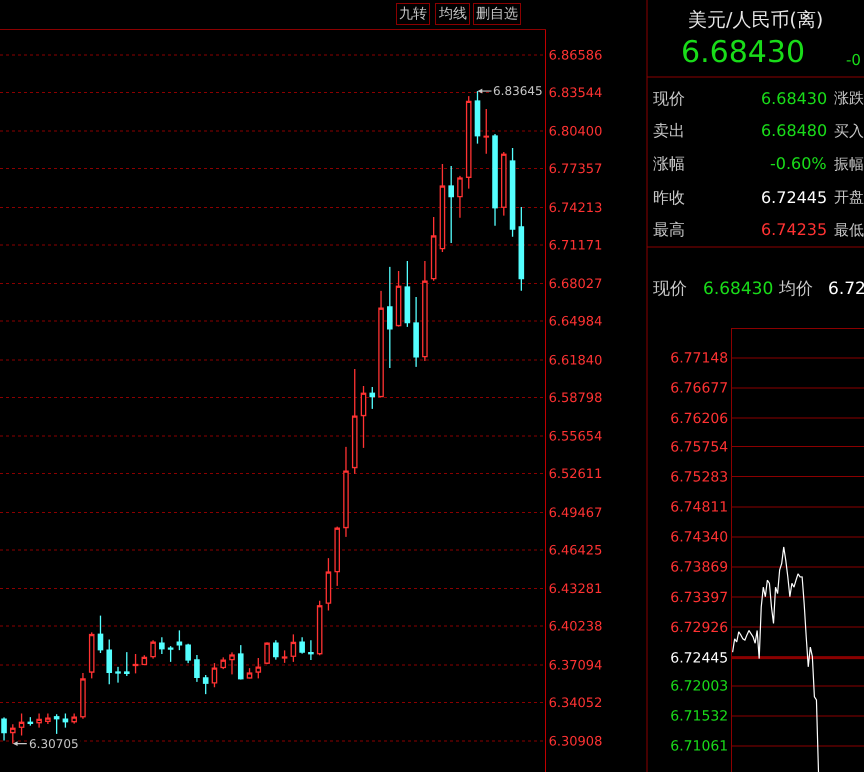 This screenshot has height=772, width=864. I want to click on y-tick-label: 6.74340, so click(699, 538).